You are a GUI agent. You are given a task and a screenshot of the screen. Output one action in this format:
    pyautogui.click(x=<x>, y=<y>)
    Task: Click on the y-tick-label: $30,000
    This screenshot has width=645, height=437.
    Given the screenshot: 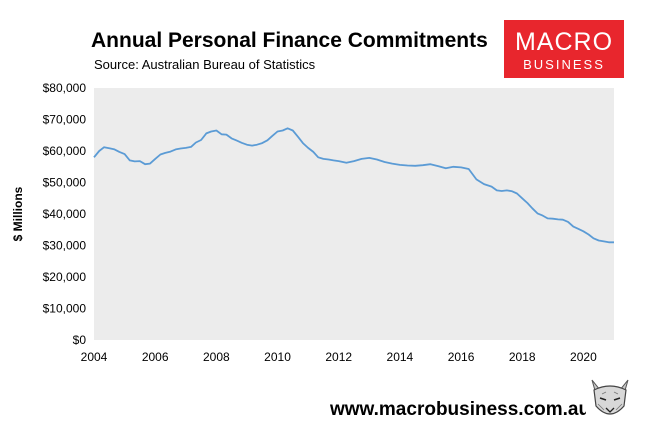 What is the action you would take?
    pyautogui.click(x=65, y=246)
    